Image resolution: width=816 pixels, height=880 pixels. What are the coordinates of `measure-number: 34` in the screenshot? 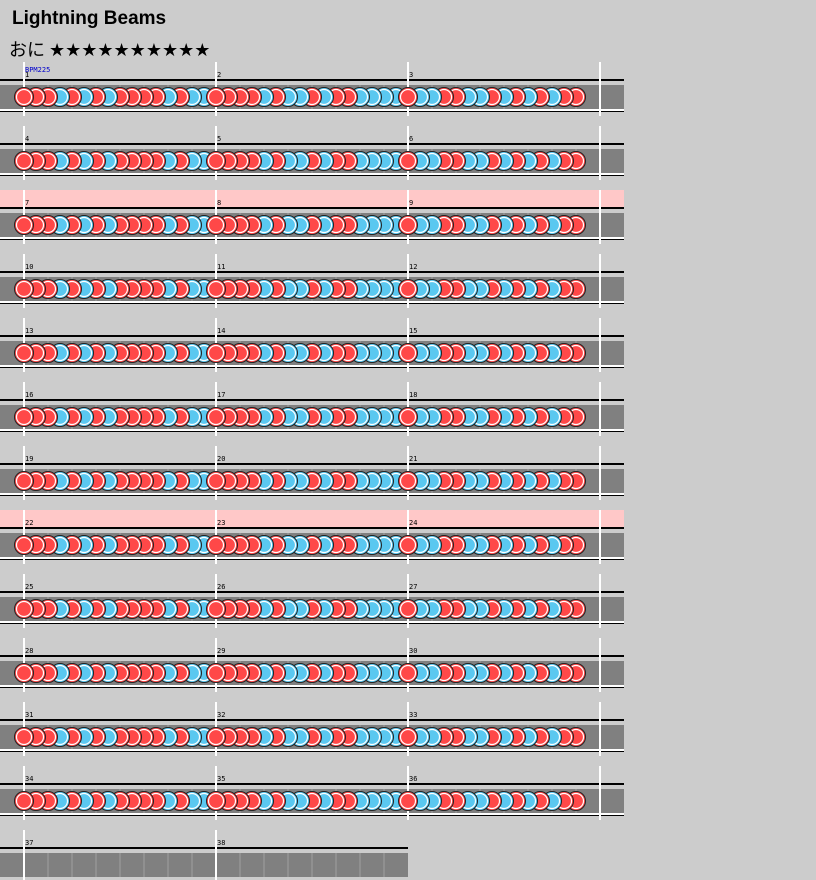 It's located at (29, 779).